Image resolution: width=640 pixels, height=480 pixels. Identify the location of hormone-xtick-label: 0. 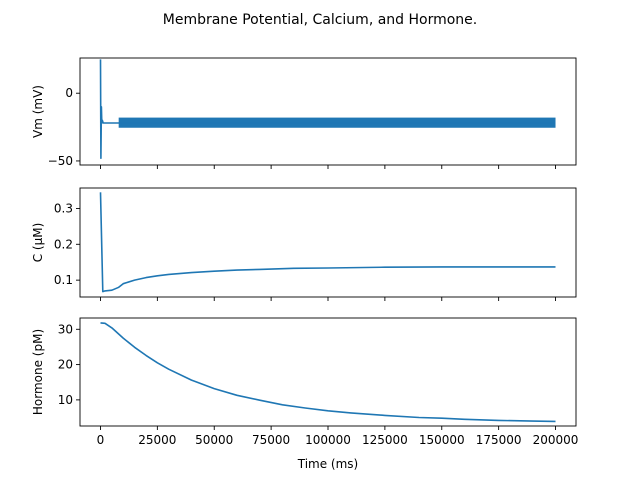
(101, 440).